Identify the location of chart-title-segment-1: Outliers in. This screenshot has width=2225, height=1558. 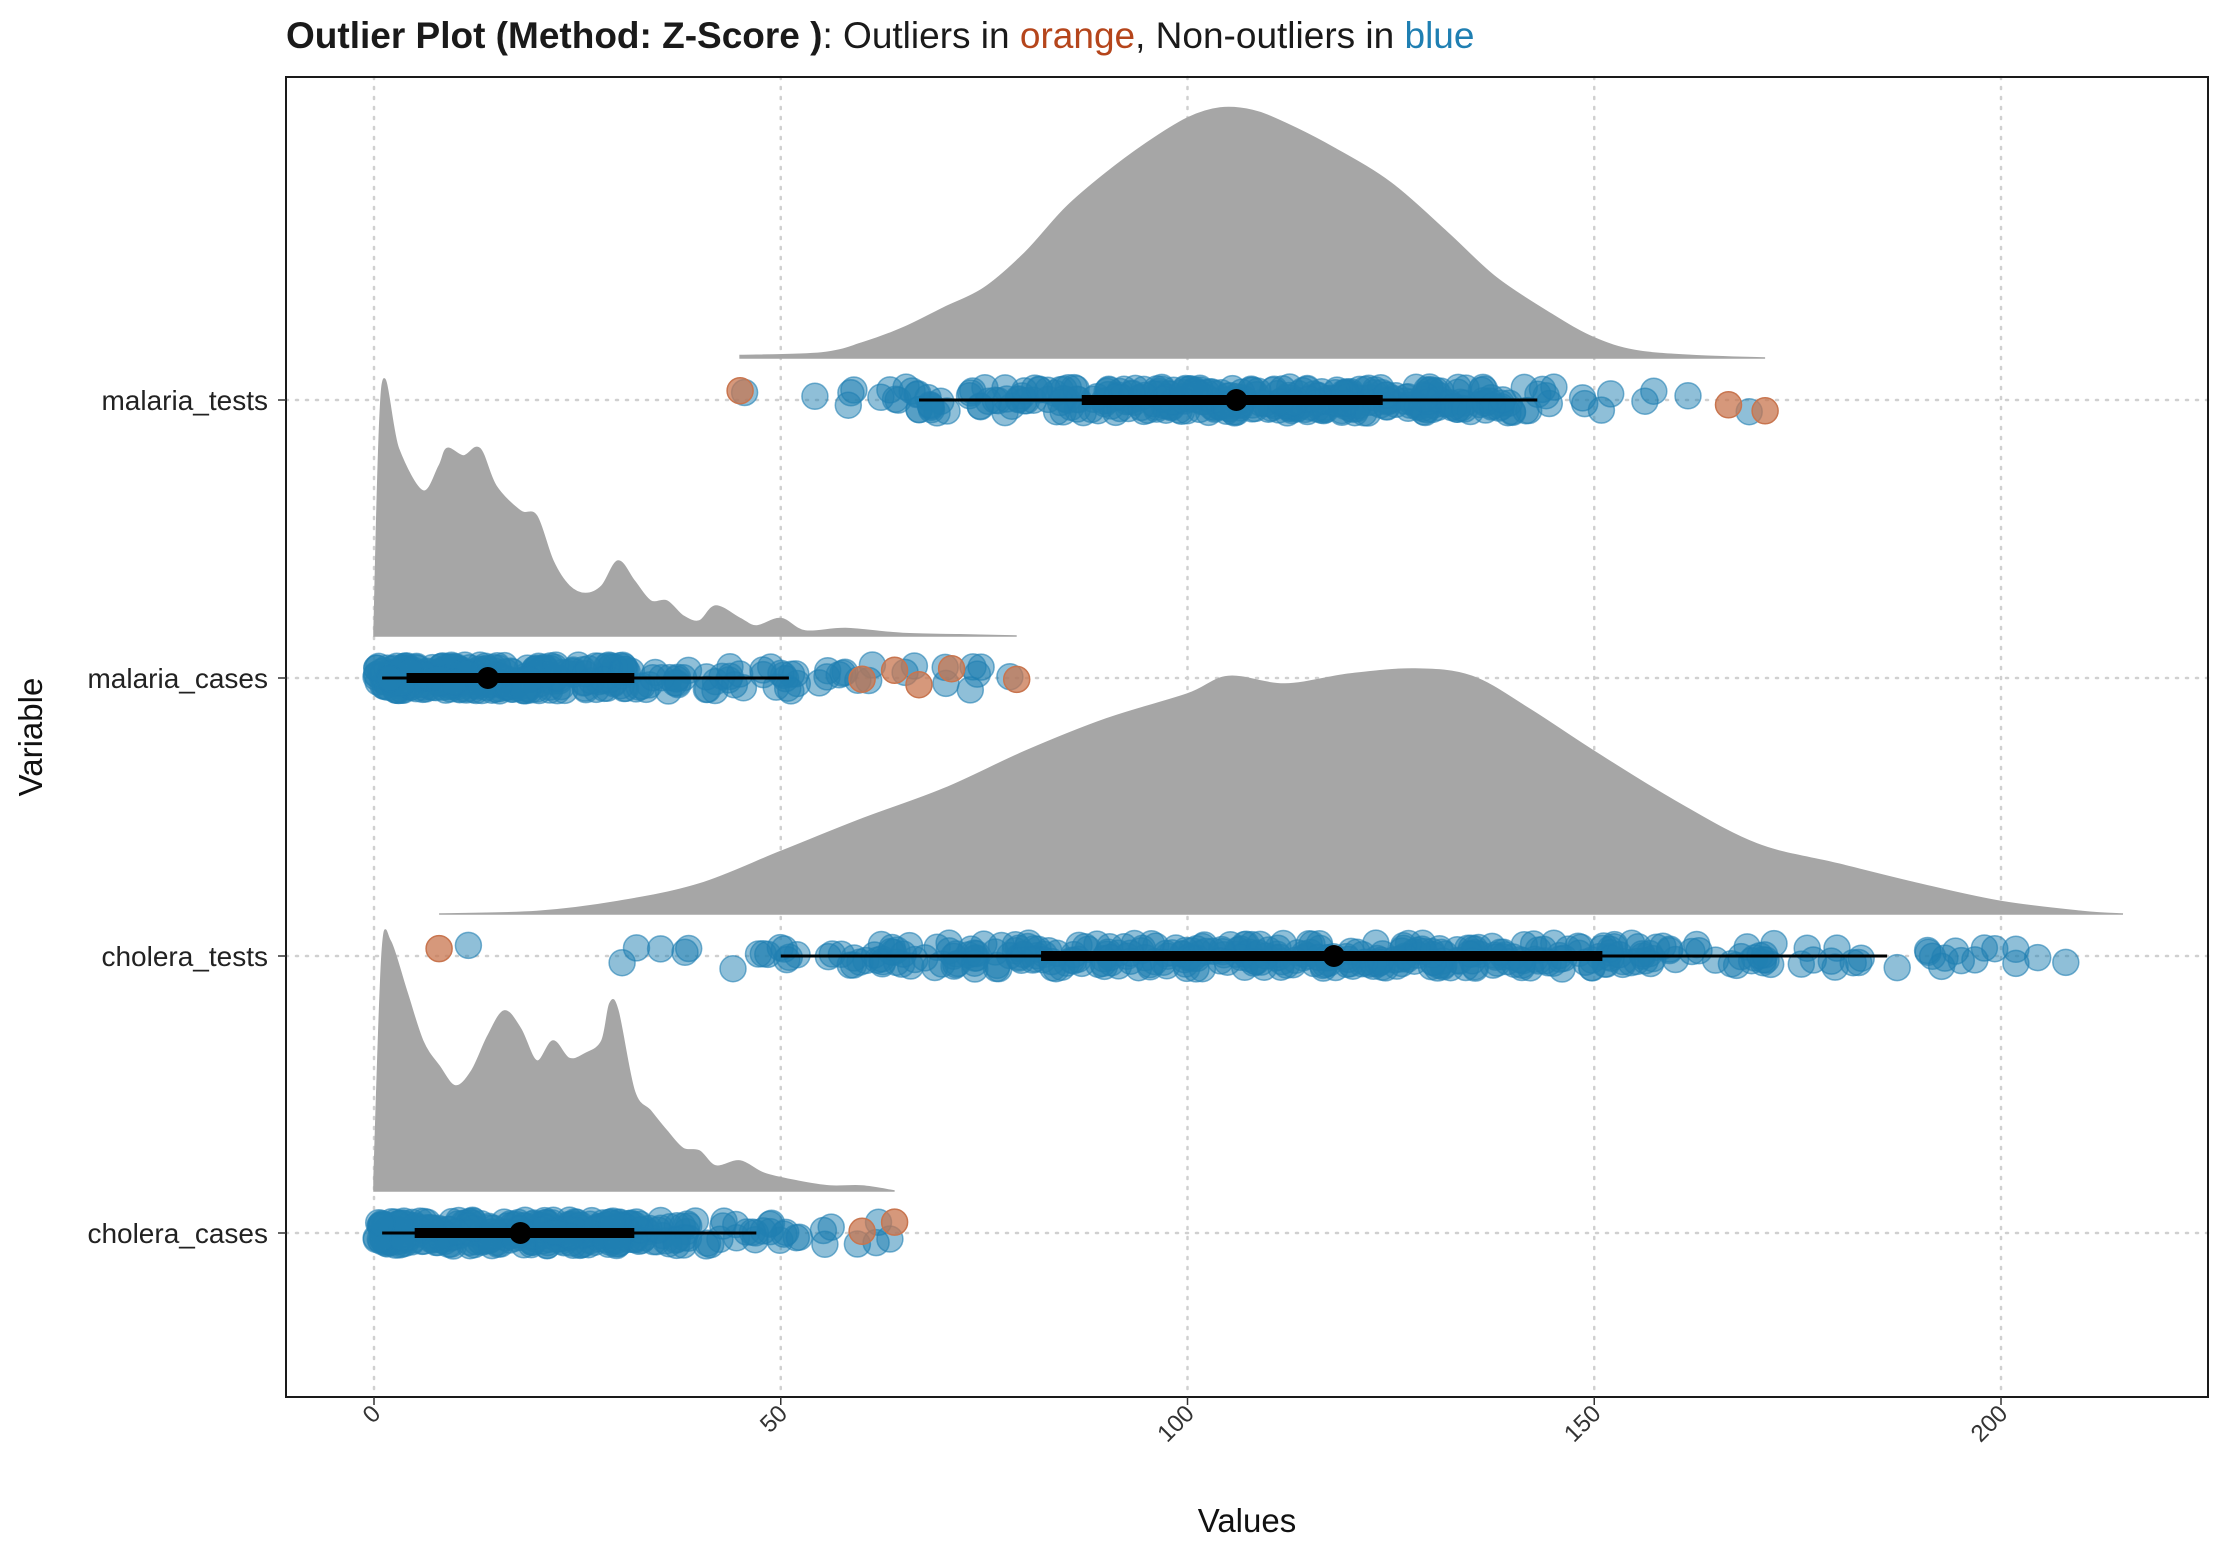
(926, 35).